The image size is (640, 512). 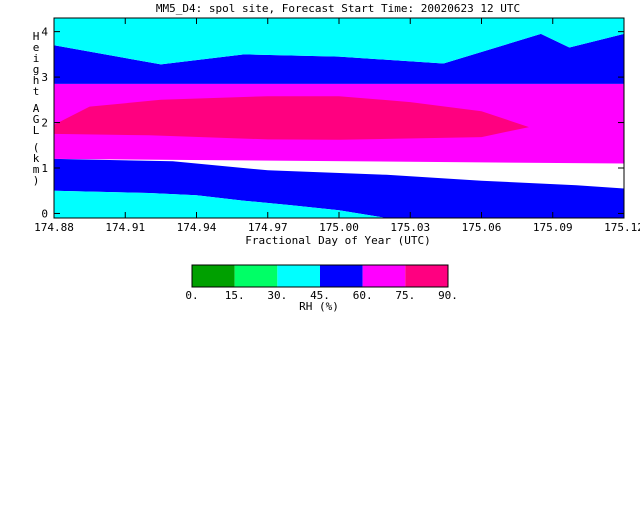 What do you see at coordinates (405, 295) in the screenshot?
I see `colorbar-tick-label: 75.` at bounding box center [405, 295].